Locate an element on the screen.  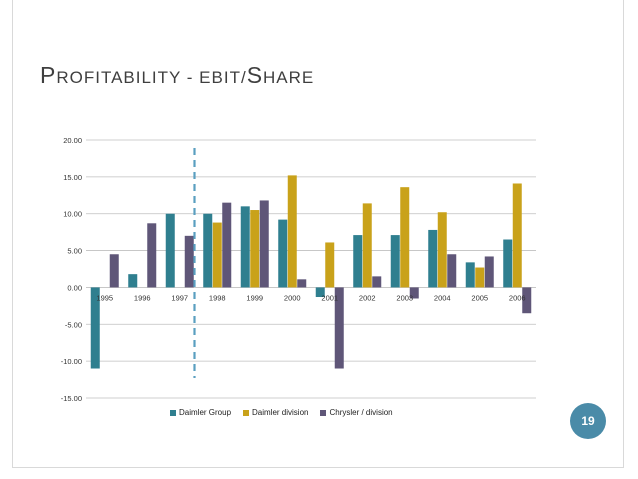
x-tick-label: 2002 is located at coordinates (367, 297).